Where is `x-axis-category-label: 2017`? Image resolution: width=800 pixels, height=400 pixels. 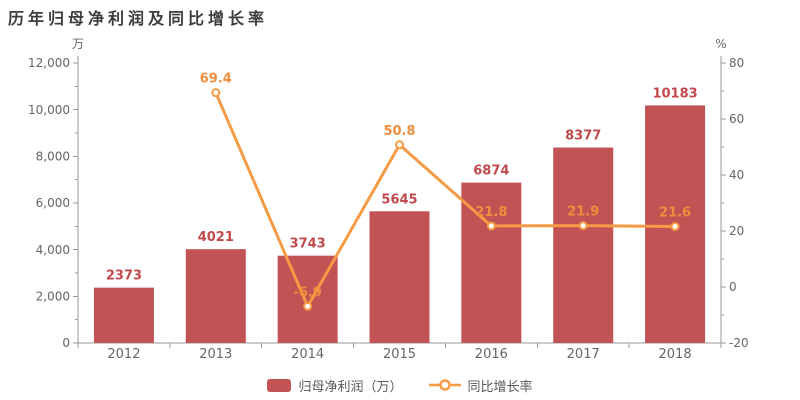 x-axis-category-label: 2017 is located at coordinates (583, 354).